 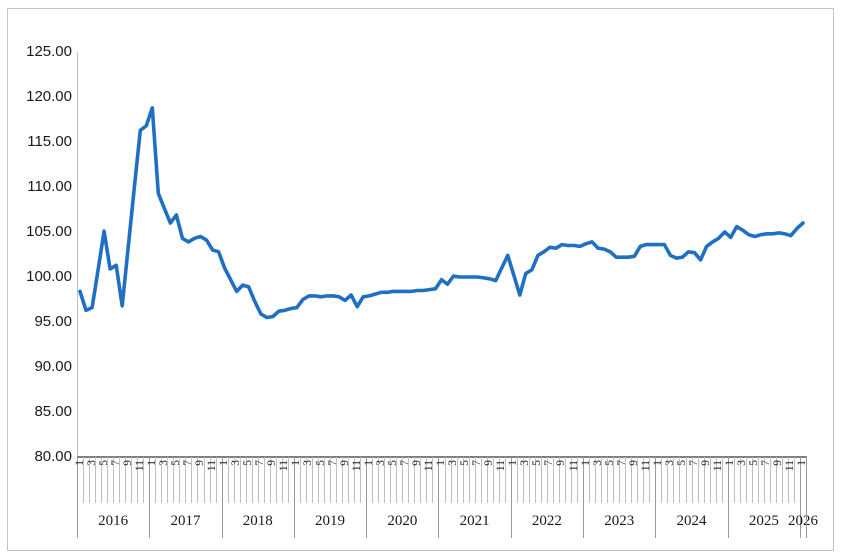 What do you see at coordinates (474, 521) in the screenshot?
I see `year-label: 2021` at bounding box center [474, 521].